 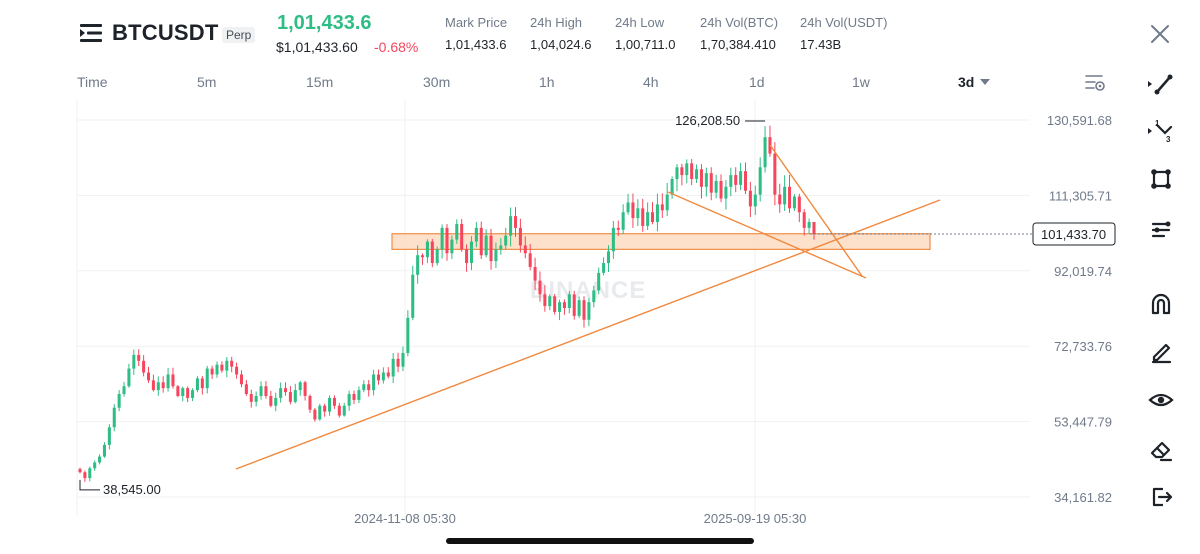 What do you see at coordinates (1161, 304) in the screenshot?
I see `magnet-icon` at bounding box center [1161, 304].